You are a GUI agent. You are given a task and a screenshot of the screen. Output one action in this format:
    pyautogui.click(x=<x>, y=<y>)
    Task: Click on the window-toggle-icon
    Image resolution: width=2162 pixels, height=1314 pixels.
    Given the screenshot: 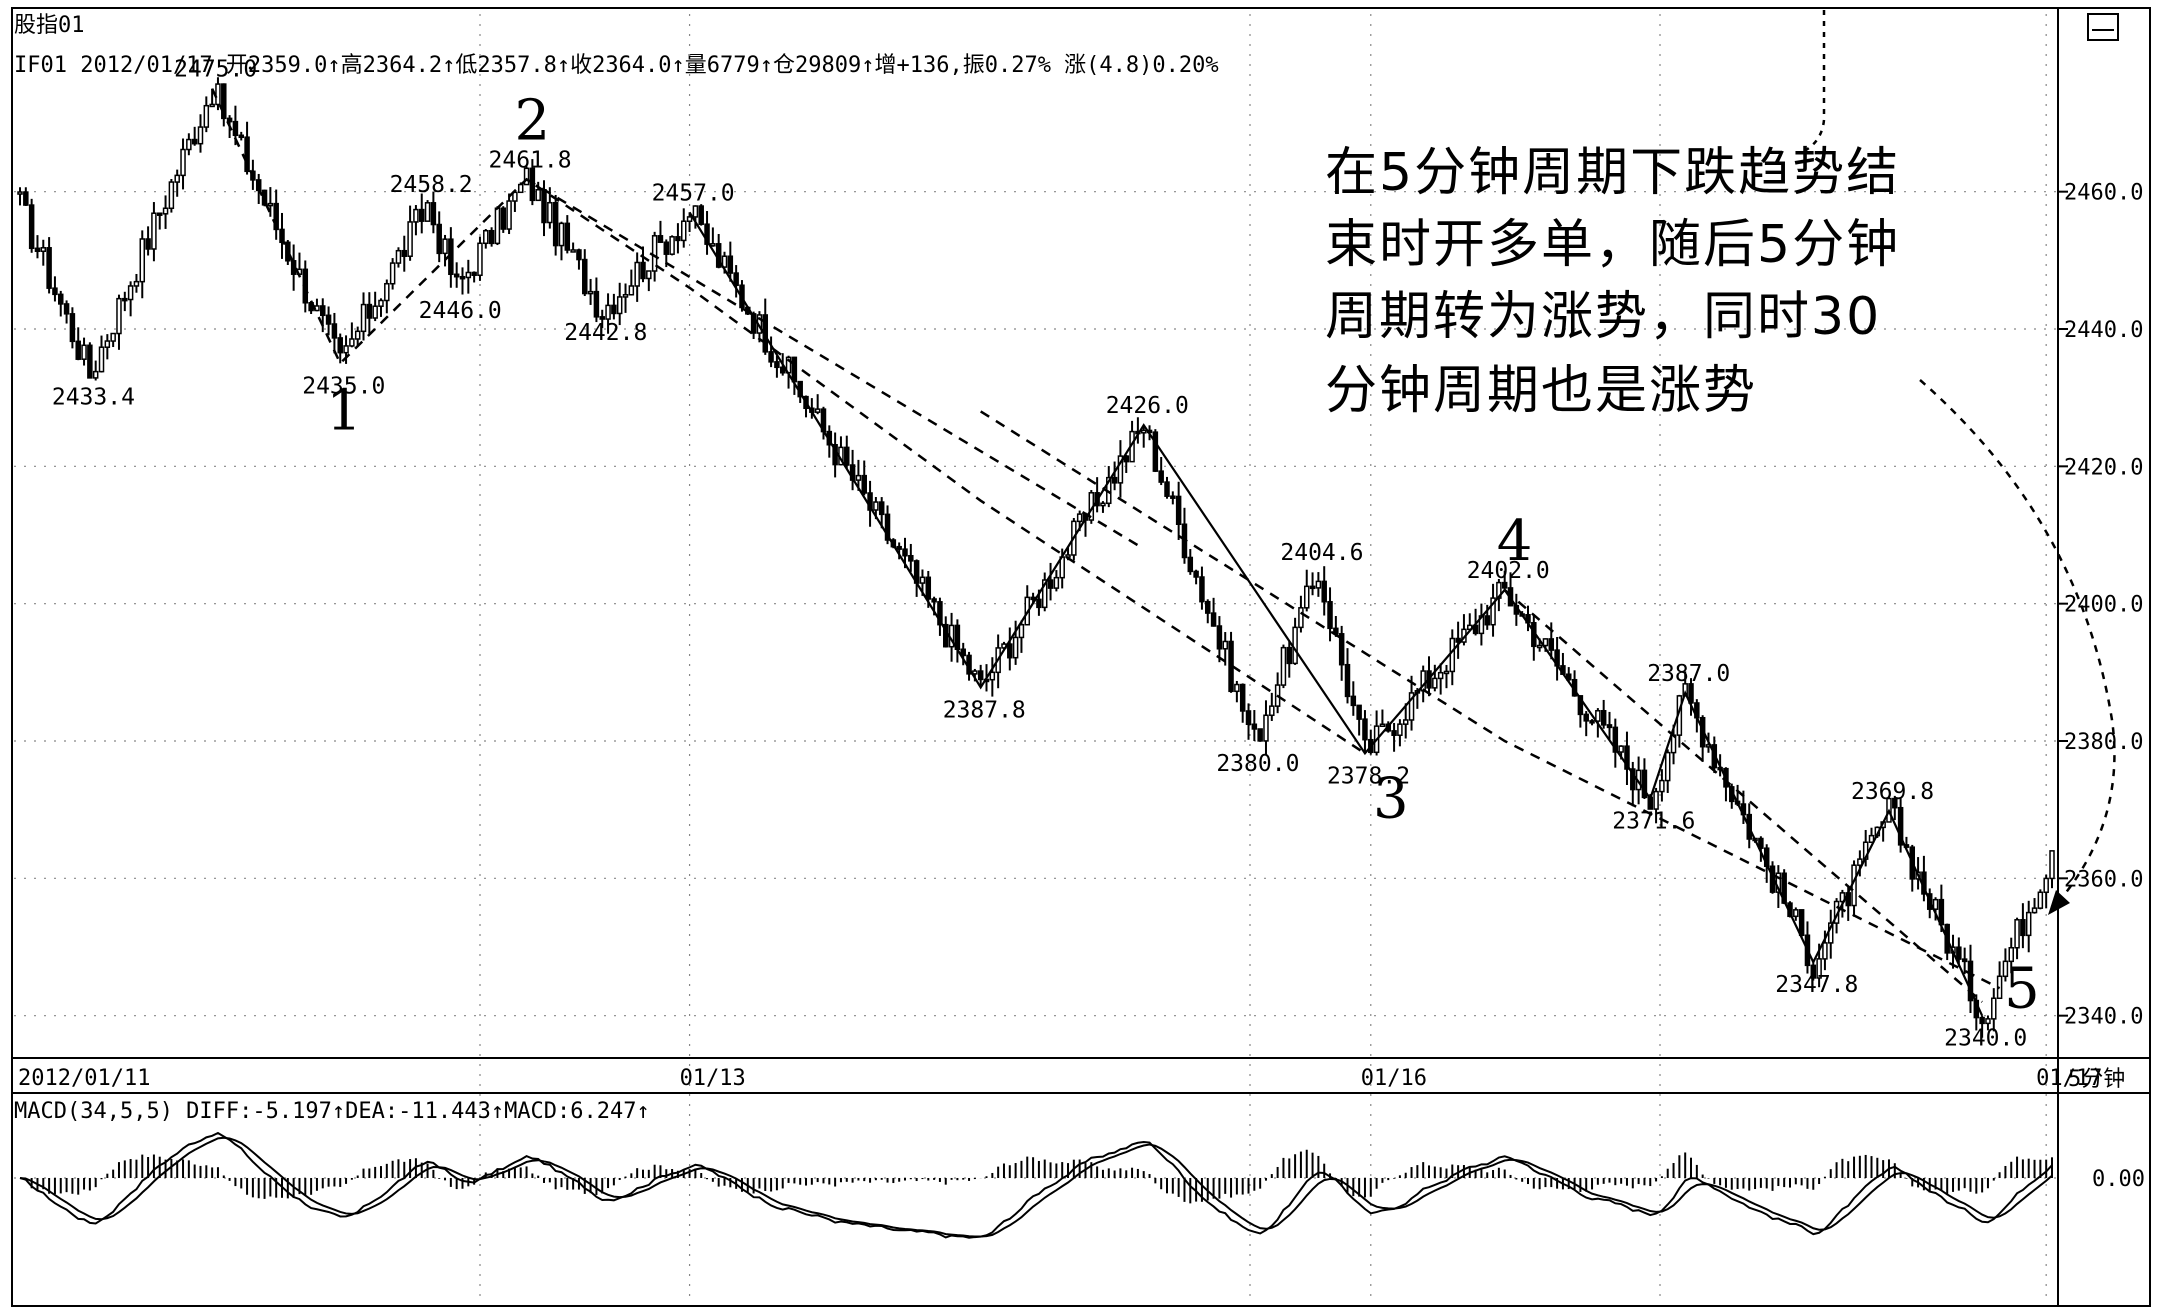 What is the action you would take?
    pyautogui.click(x=2103, y=27)
    